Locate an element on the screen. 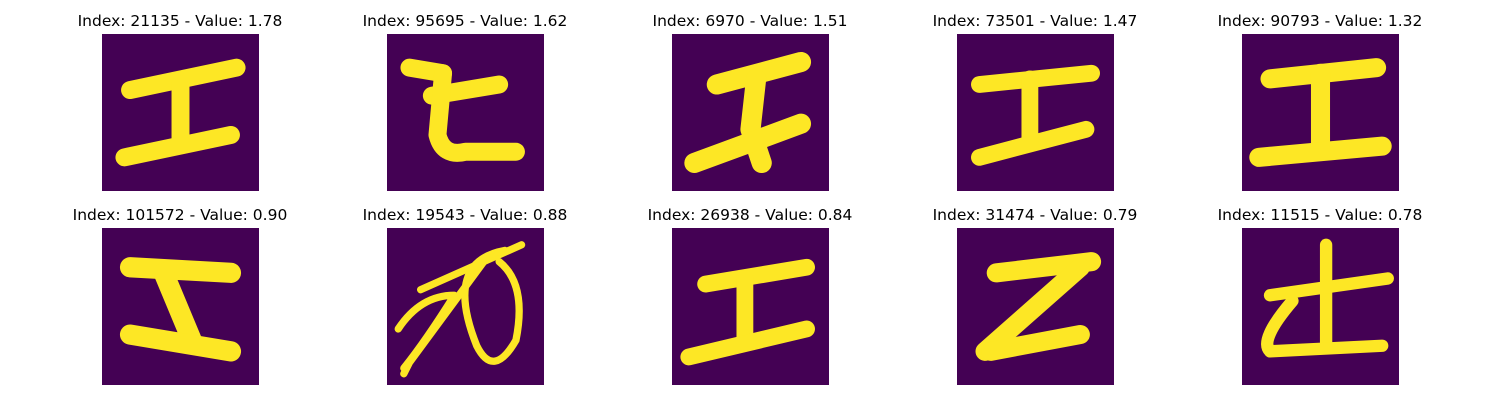 This screenshot has width=1500, height=400. panel-title: Index: 31474 - Value: 0.79 is located at coordinates (1035, 215).